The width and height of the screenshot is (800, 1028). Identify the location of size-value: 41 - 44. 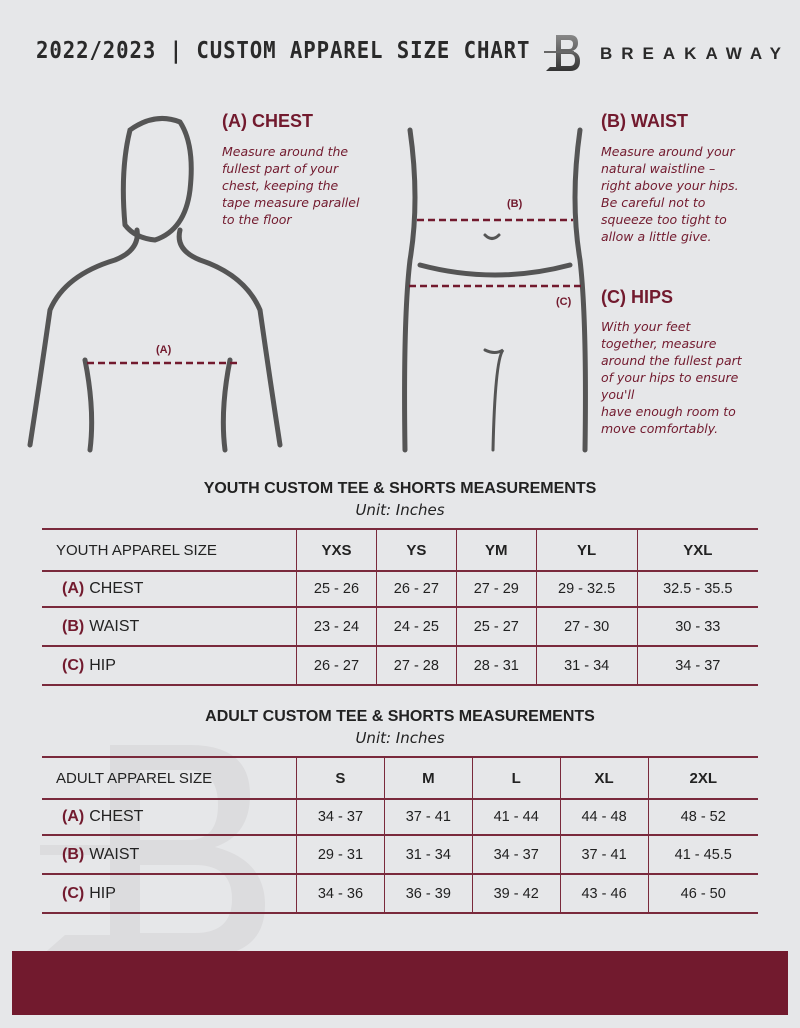
(516, 817).